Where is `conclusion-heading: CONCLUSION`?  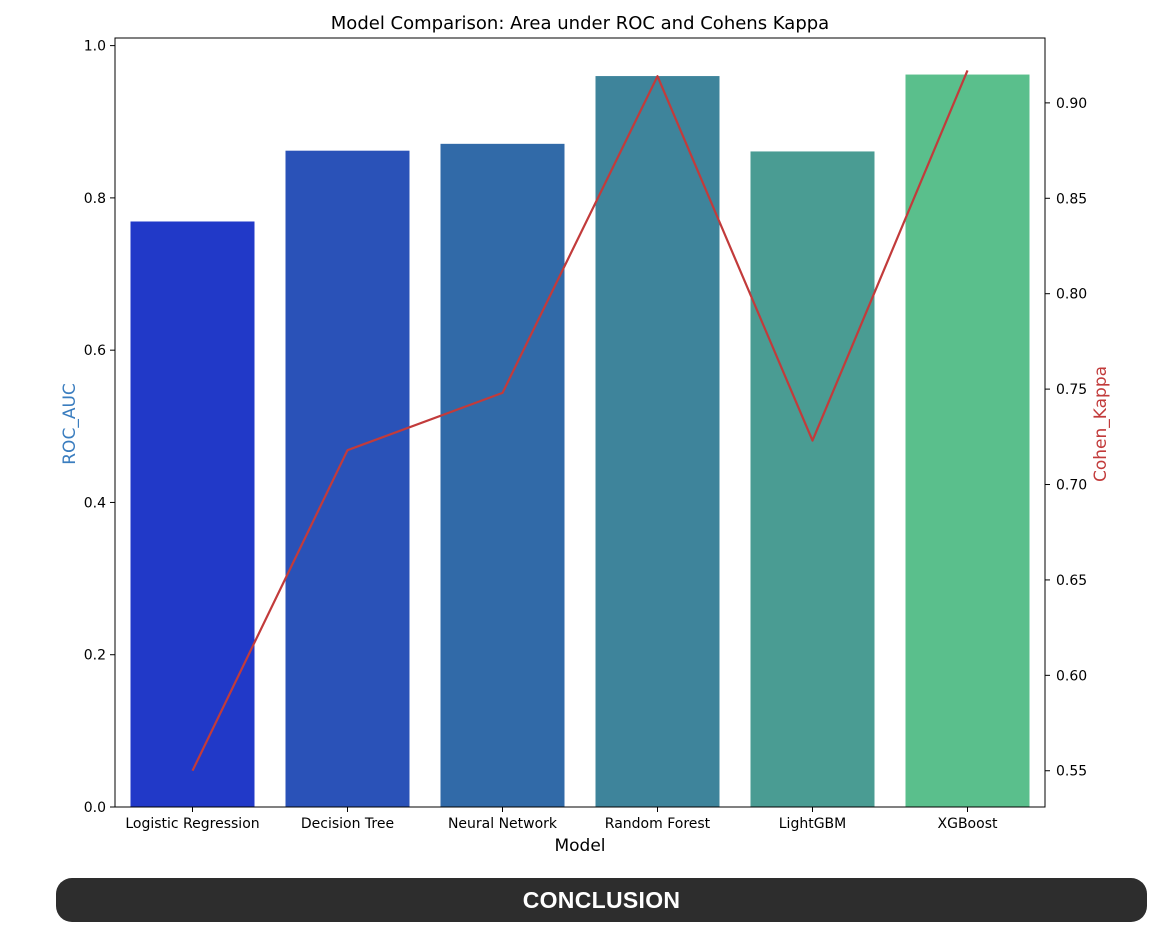 conclusion-heading: CONCLUSION is located at coordinates (601, 899).